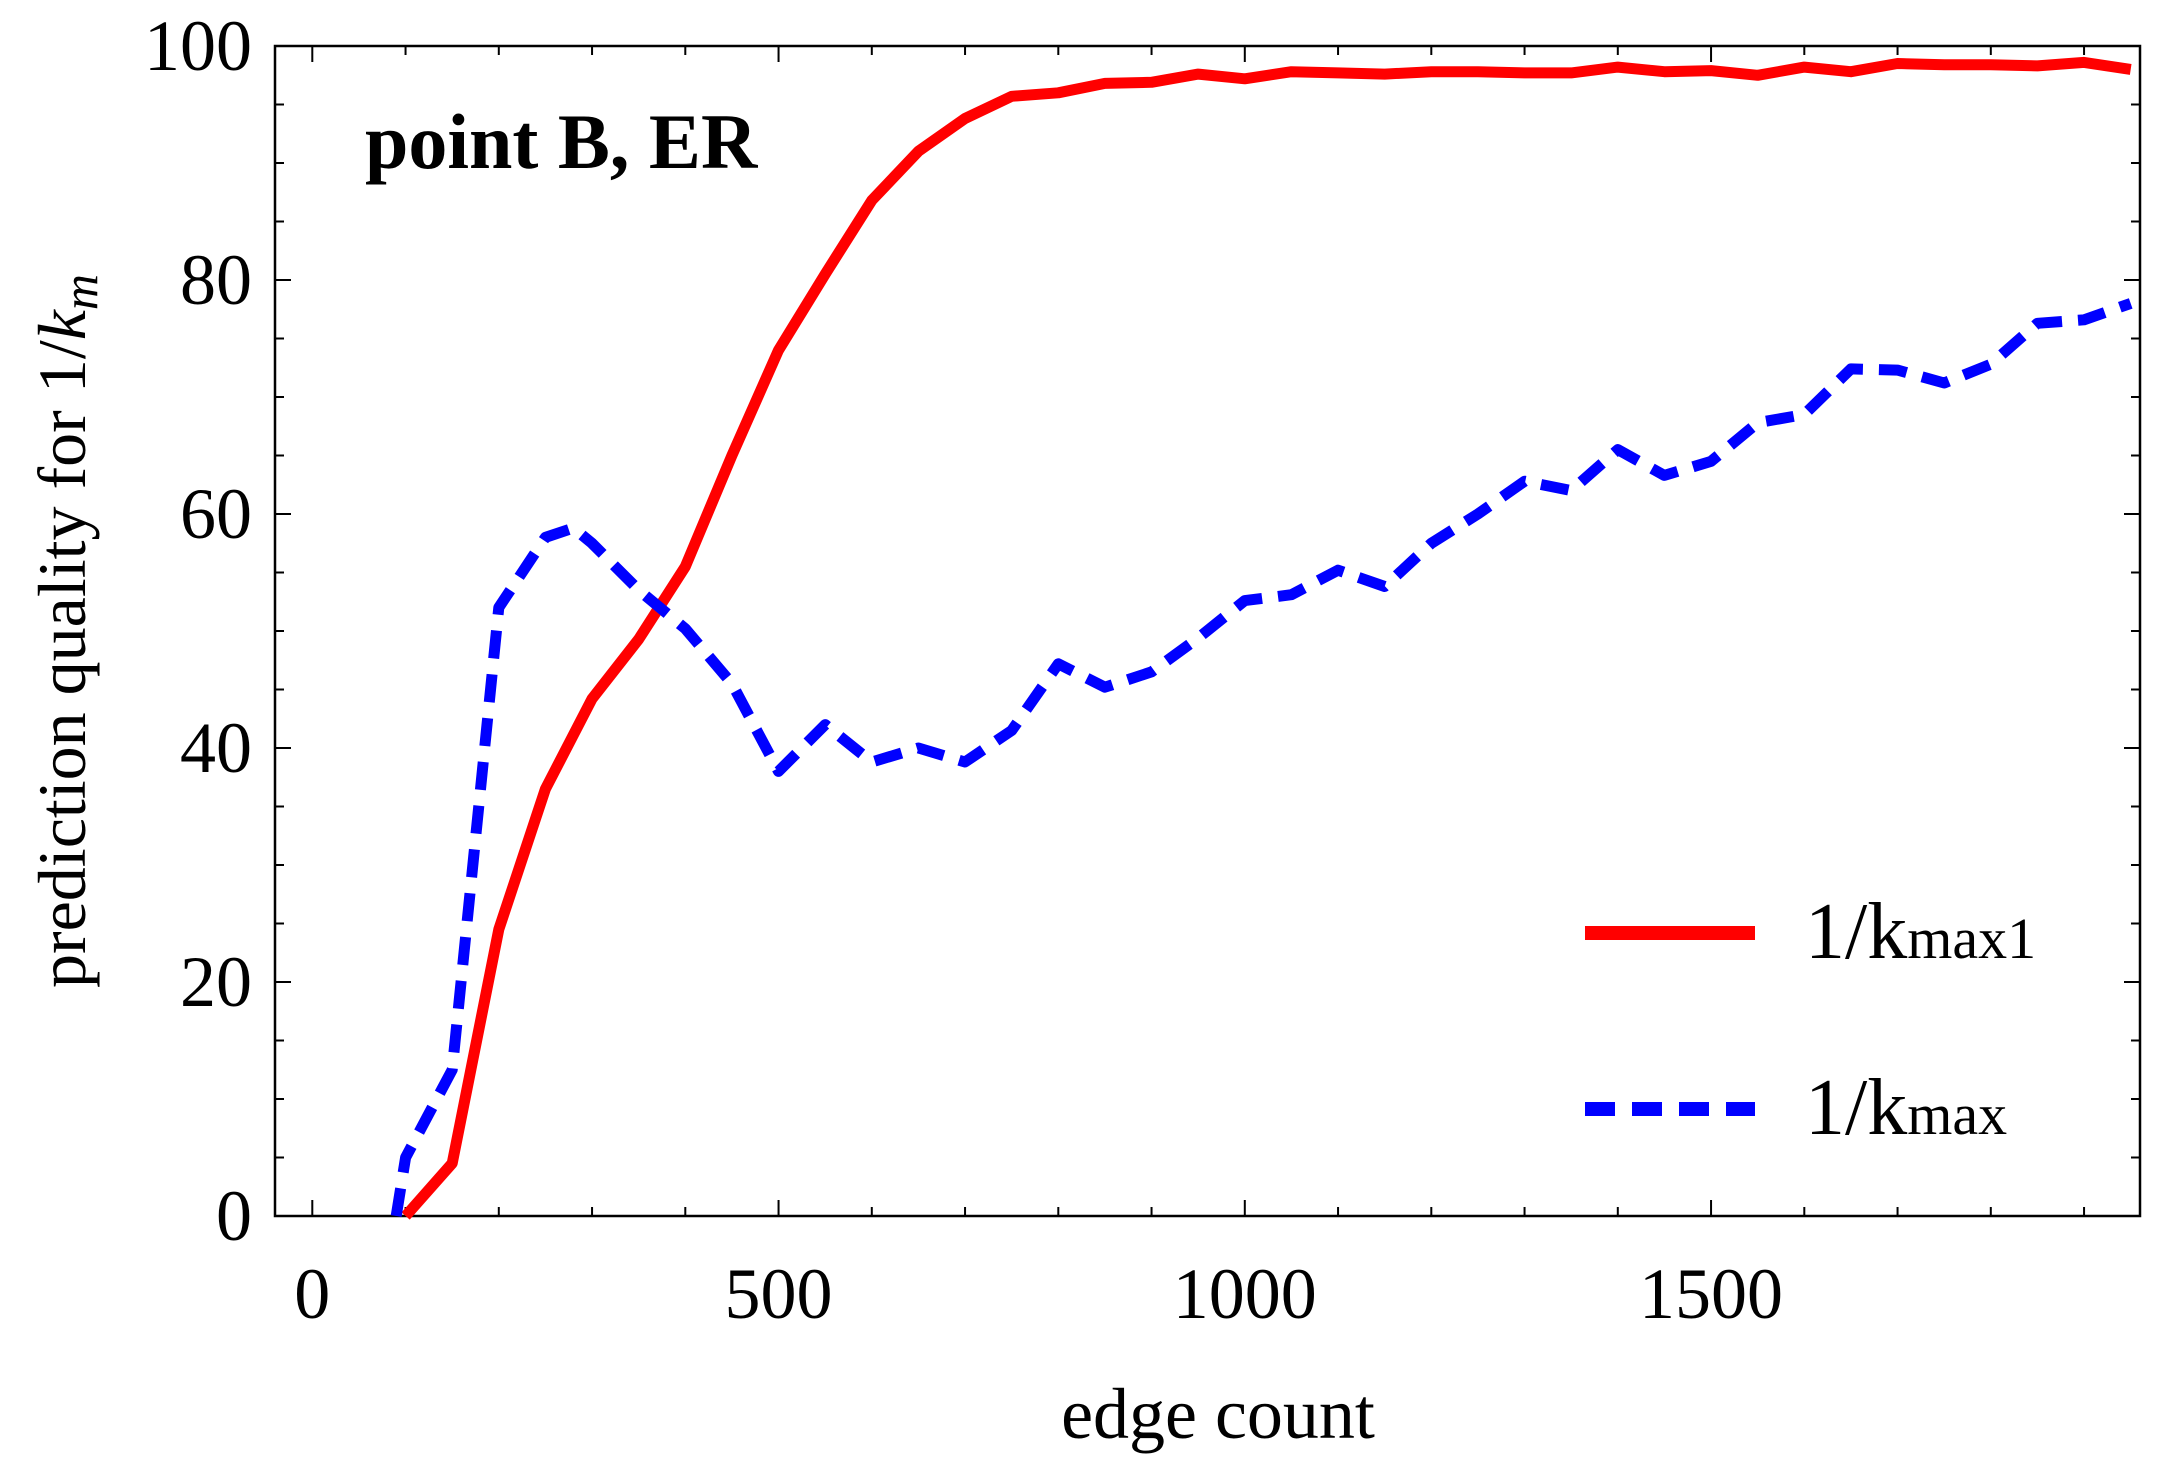 The height and width of the screenshot is (1458, 2167). I want to click on y-tick-label: 0, so click(234, 1216).